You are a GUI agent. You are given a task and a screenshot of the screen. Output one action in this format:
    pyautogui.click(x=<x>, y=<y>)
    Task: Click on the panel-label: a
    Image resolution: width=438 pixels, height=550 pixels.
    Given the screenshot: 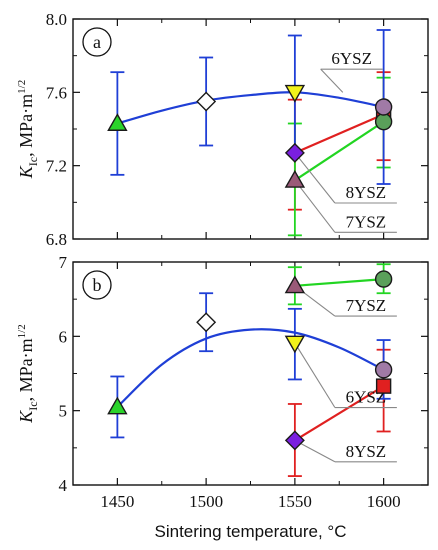 What is the action you would take?
    pyautogui.click(x=97, y=42)
    